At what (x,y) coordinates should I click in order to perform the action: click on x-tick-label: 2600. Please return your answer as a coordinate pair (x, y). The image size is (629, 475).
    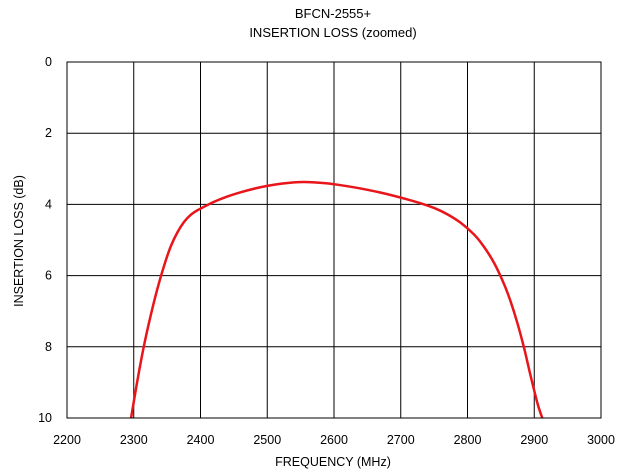
    Looking at the image, I should click on (334, 440).